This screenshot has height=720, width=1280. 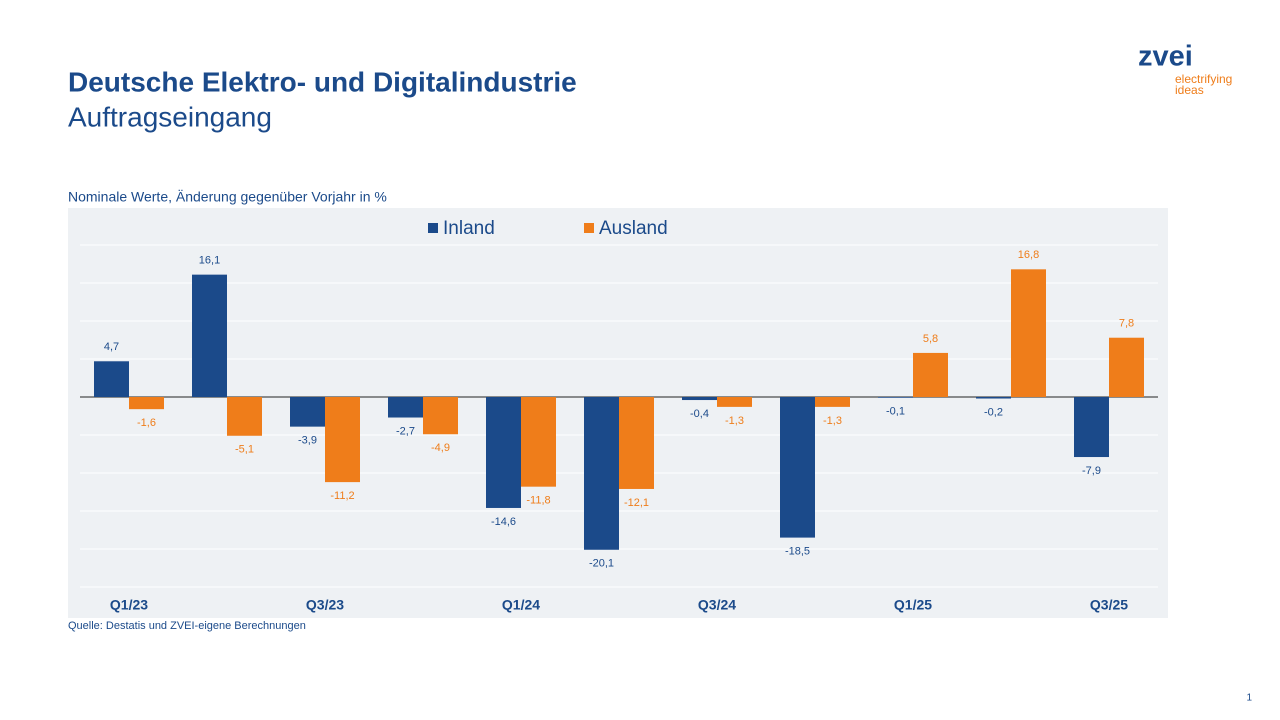 What do you see at coordinates (1091, 471) in the screenshot?
I see `value-label: -7,9` at bounding box center [1091, 471].